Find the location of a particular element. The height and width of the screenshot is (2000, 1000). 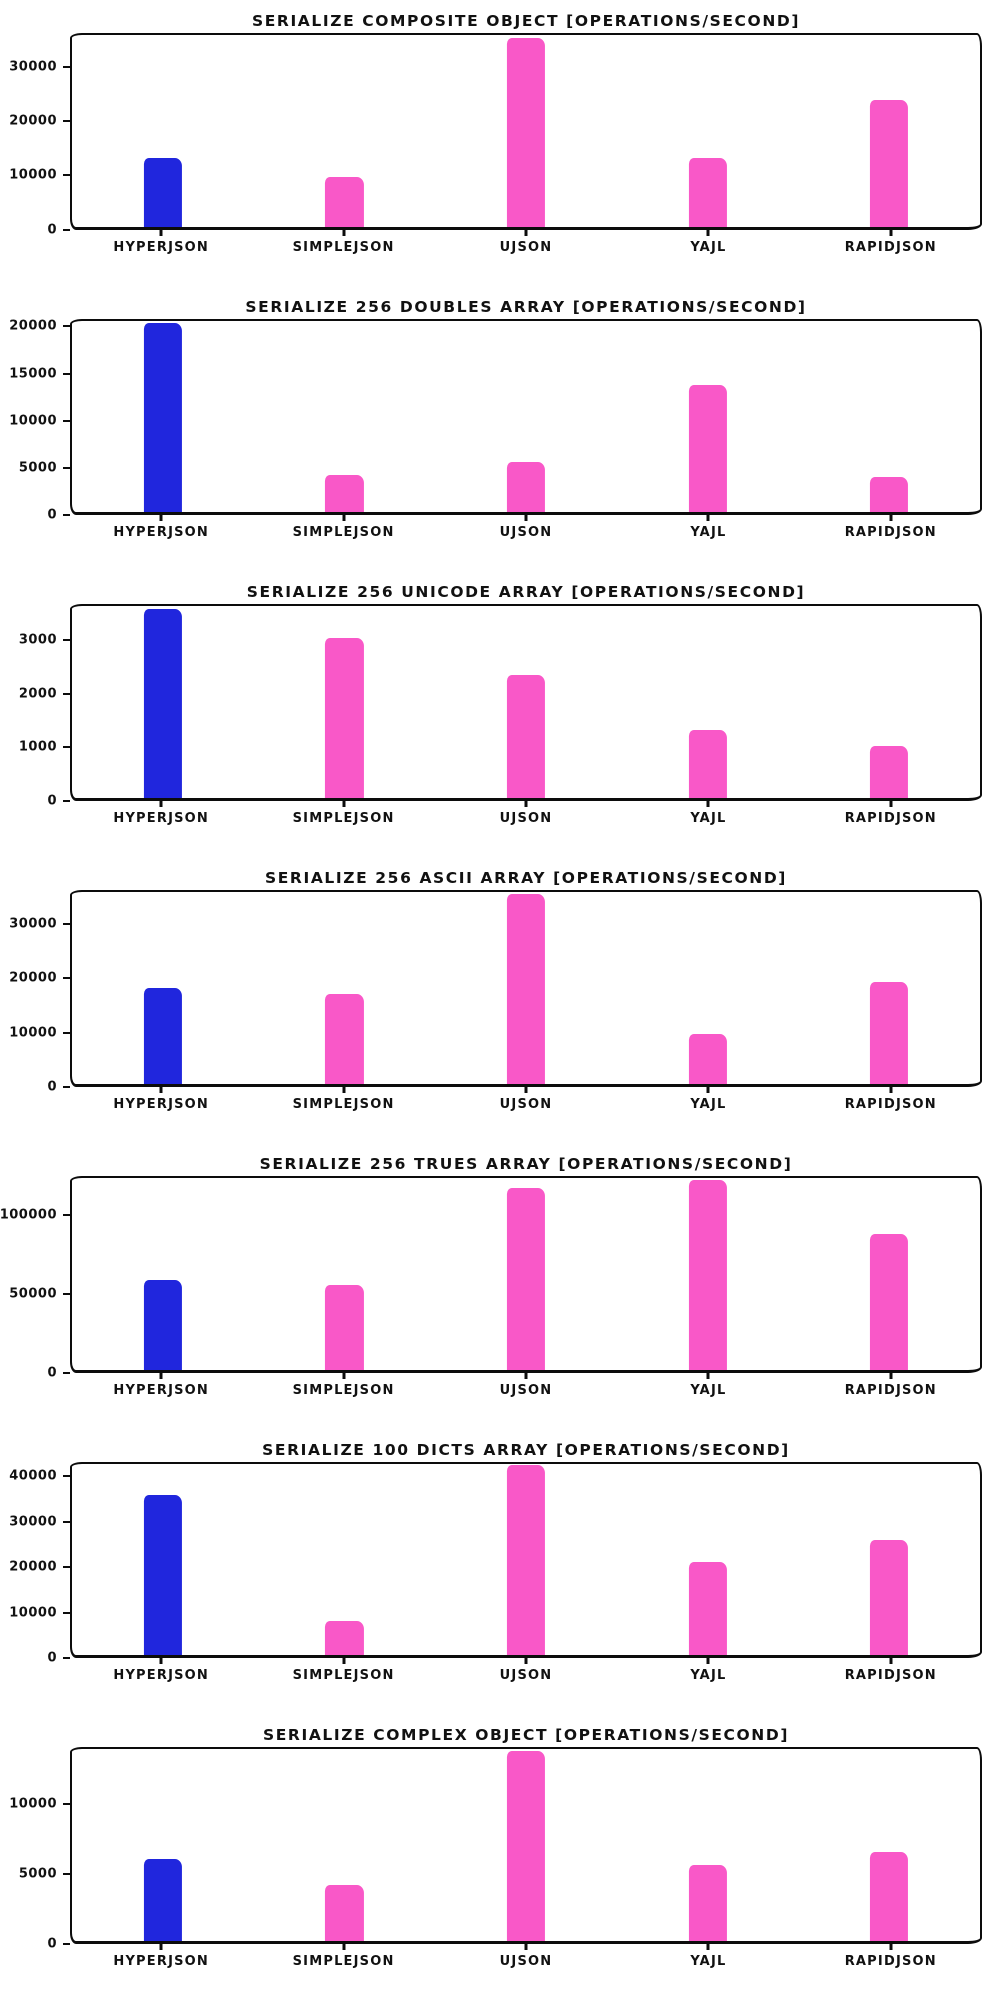

y-tick-label: 5000 is located at coordinates (37, 1874).